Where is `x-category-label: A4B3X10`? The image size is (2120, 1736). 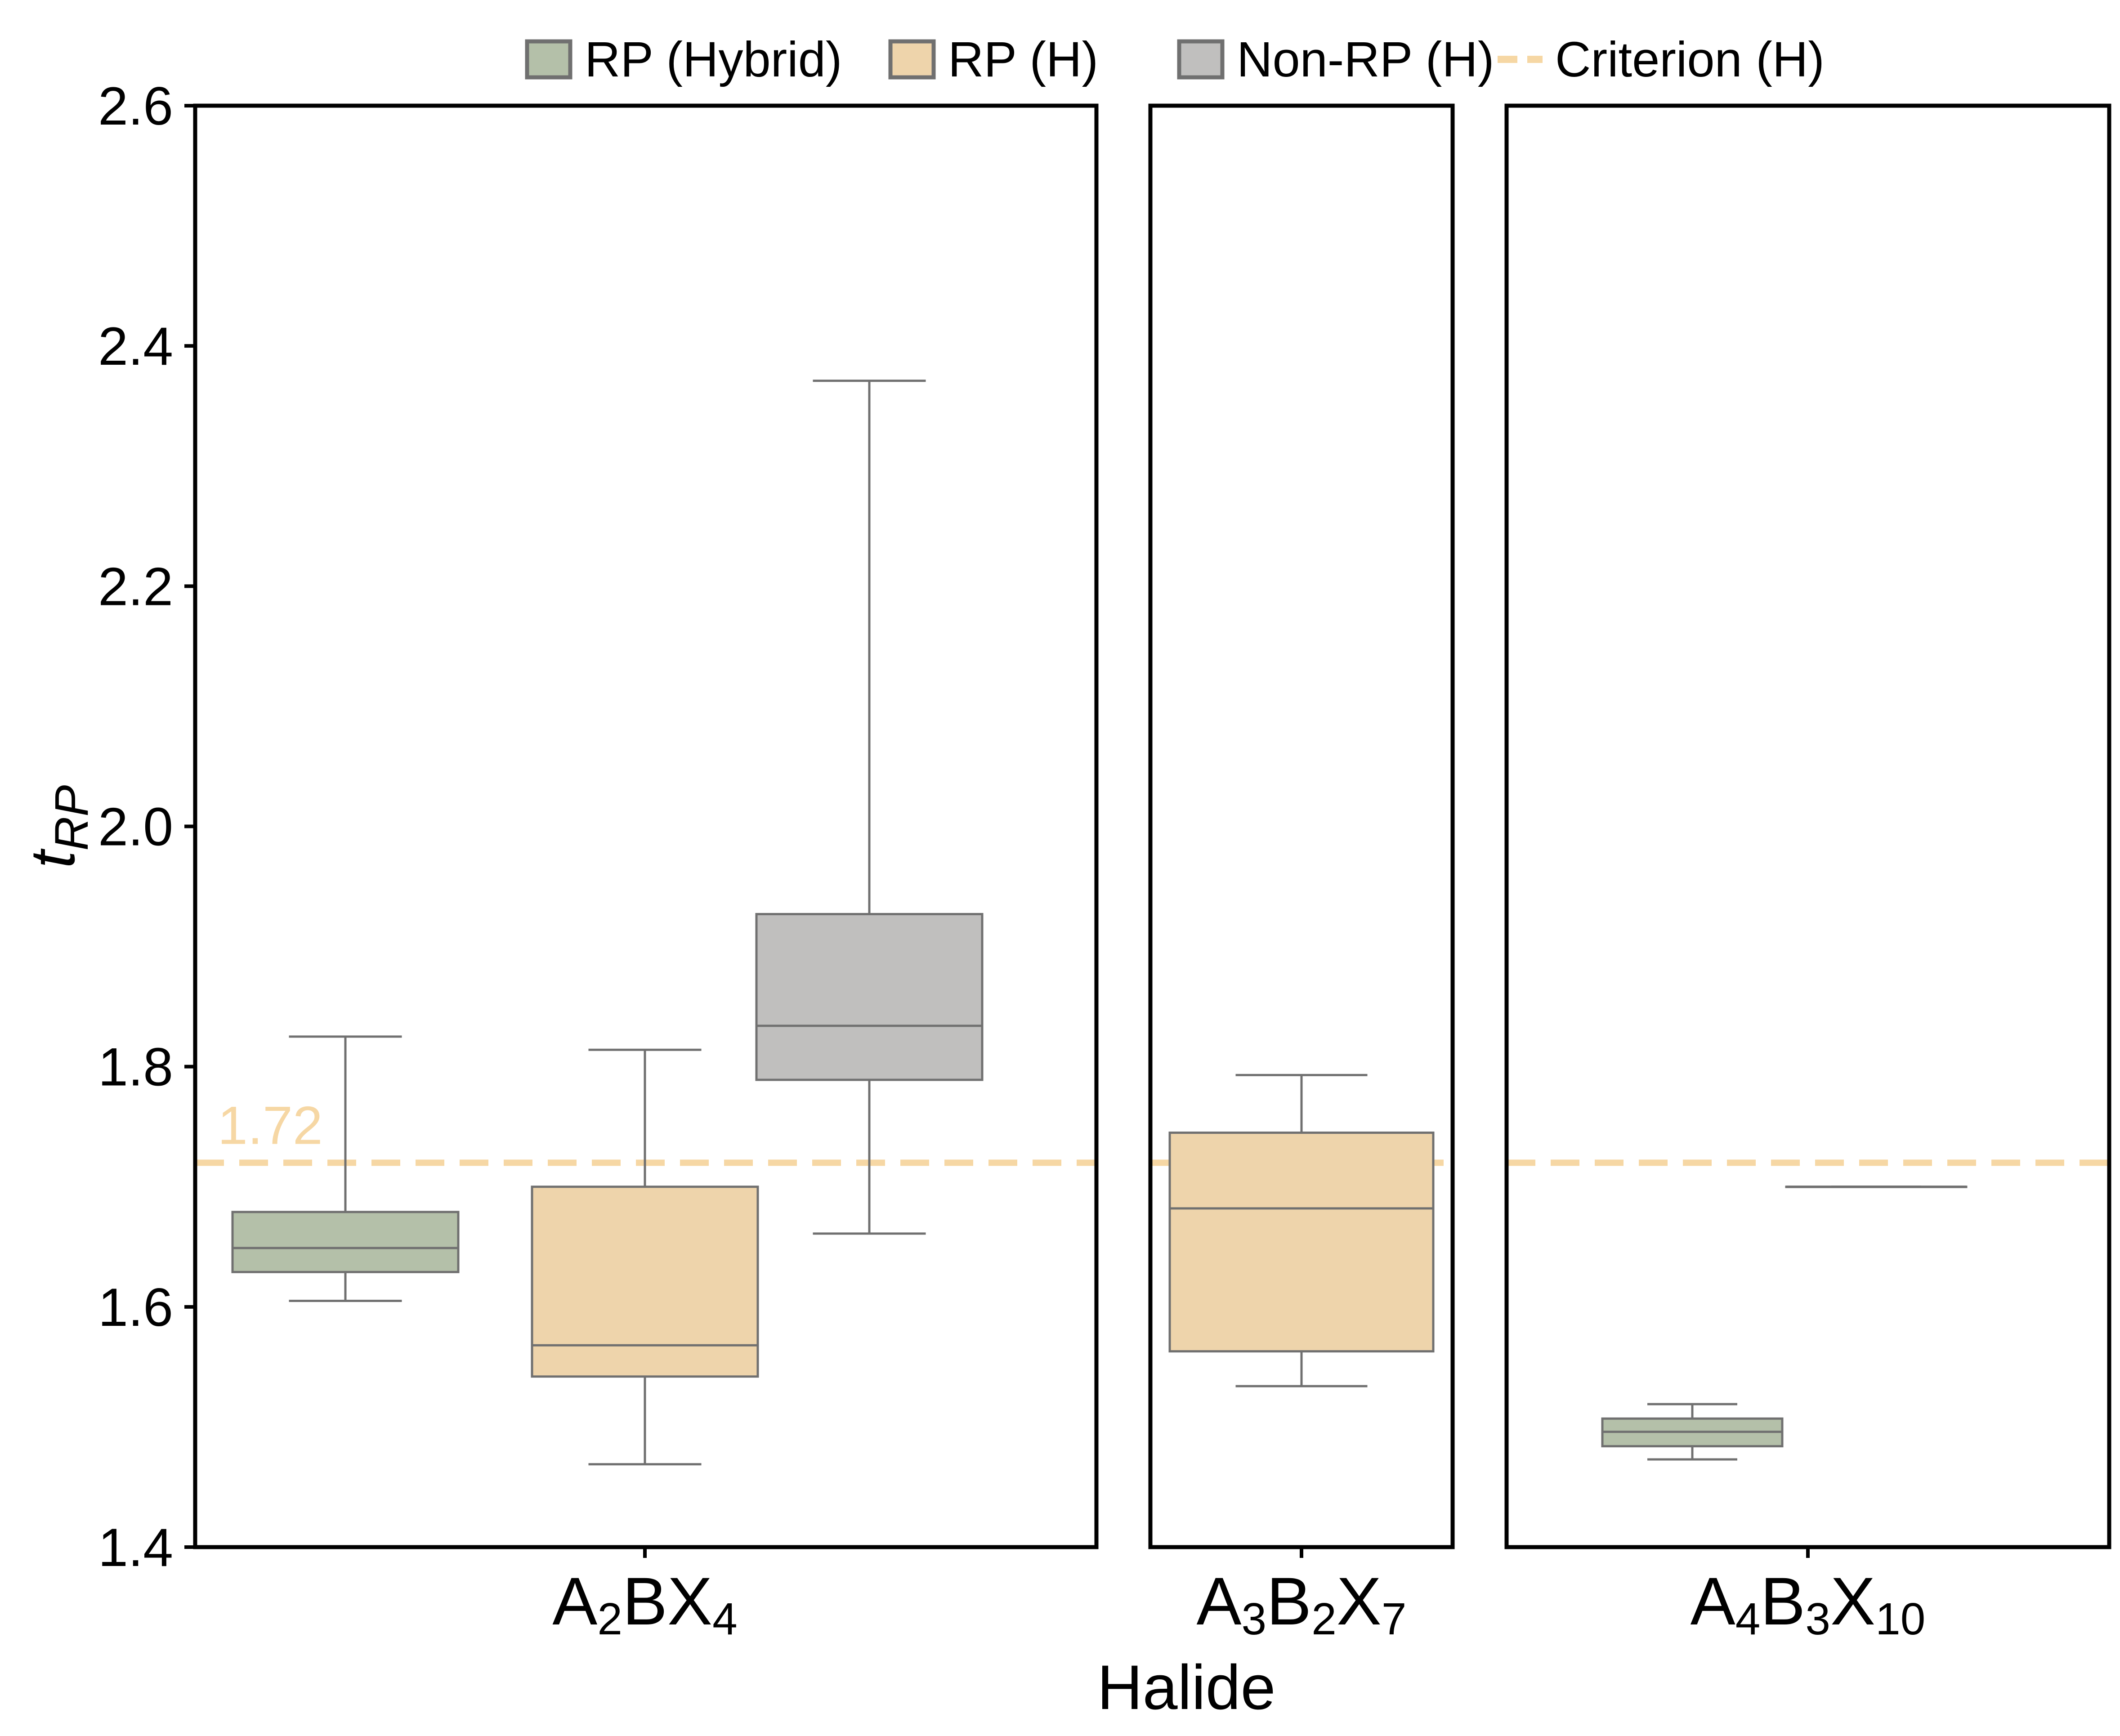
x-category-label: A4B3X10 is located at coordinates (1808, 1603).